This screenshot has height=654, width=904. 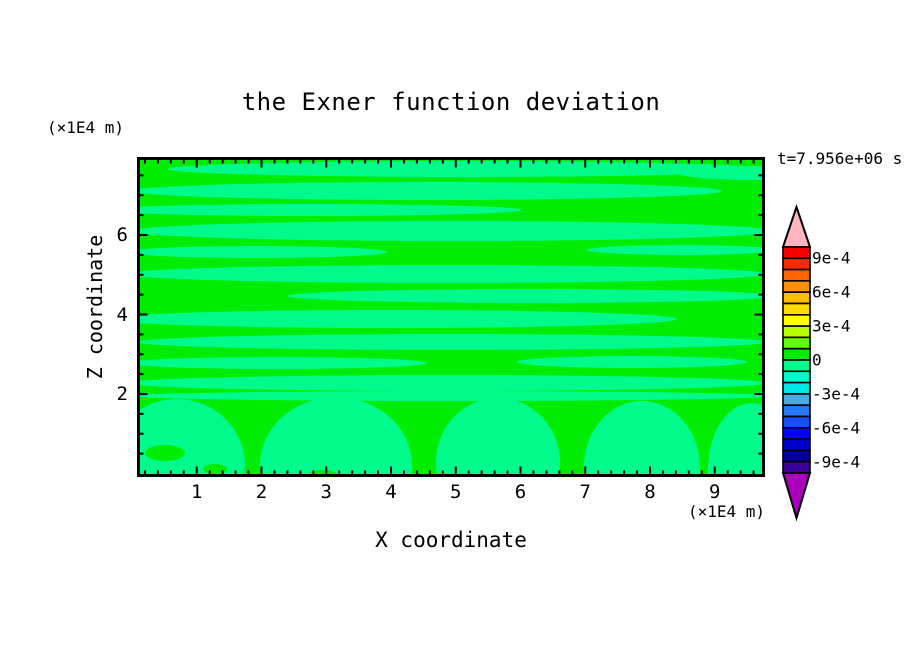 I want to click on colorbar-level-label: 6e-4, so click(x=831, y=292).